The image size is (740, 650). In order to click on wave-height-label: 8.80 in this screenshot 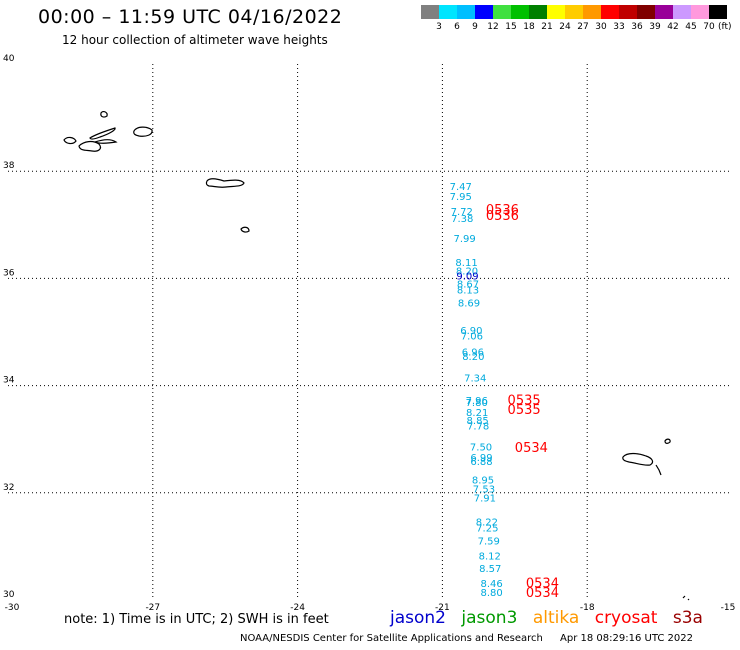, I will do `click(492, 593)`.